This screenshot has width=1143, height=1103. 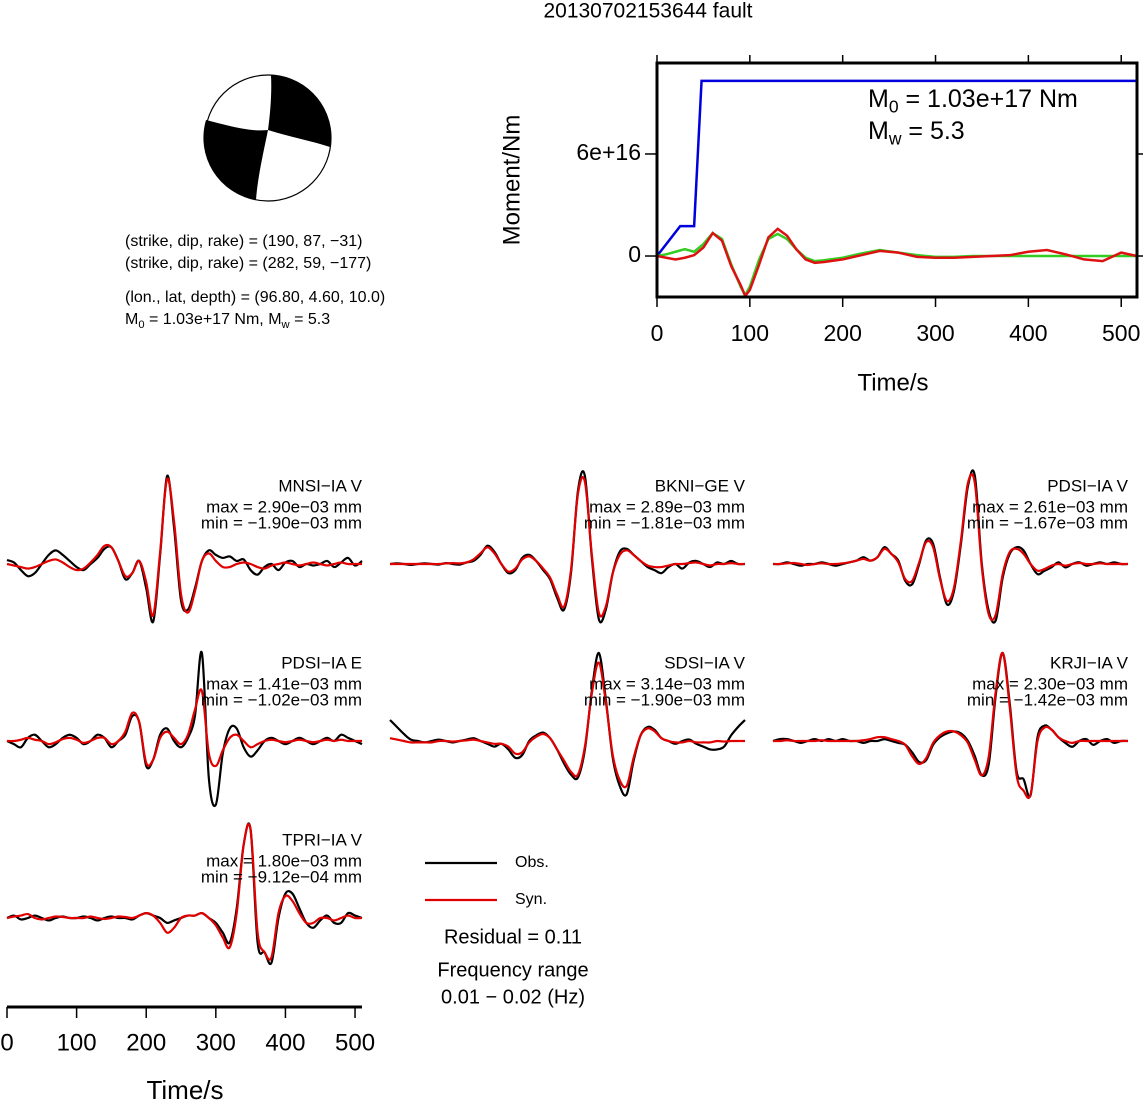 I want to click on annotation: 0.01 − 0.02 (Hz), so click(x=513, y=997).